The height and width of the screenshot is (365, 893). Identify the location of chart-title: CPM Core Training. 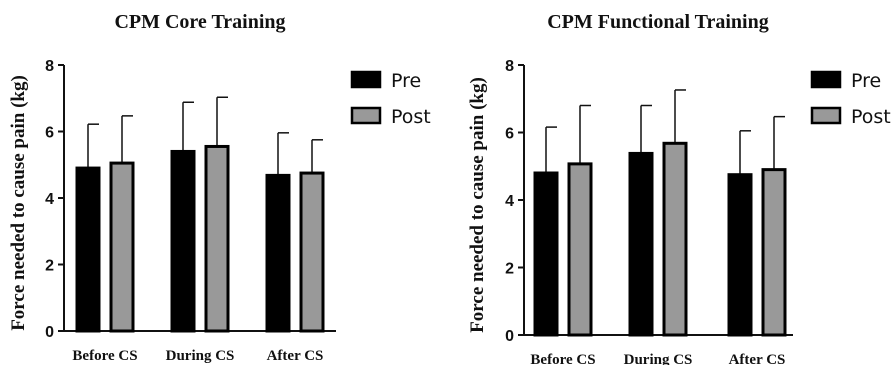
(199, 22).